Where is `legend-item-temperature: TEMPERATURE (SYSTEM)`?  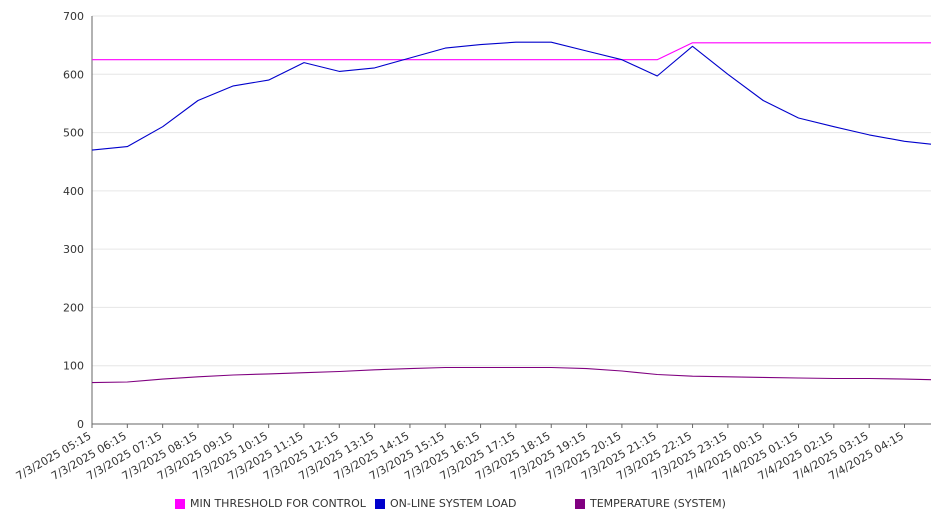
legend-item-temperature: TEMPERATURE (SYSTEM) is located at coordinates (650, 503).